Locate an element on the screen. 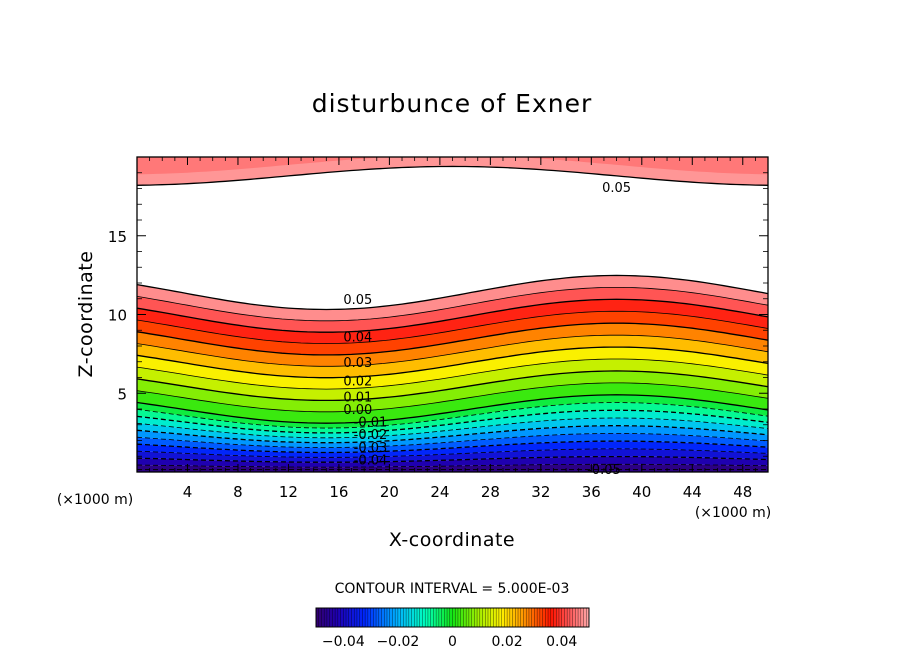 Image resolution: width=904 pixels, height=654 pixels. x-tick-label: 36 is located at coordinates (591, 492).